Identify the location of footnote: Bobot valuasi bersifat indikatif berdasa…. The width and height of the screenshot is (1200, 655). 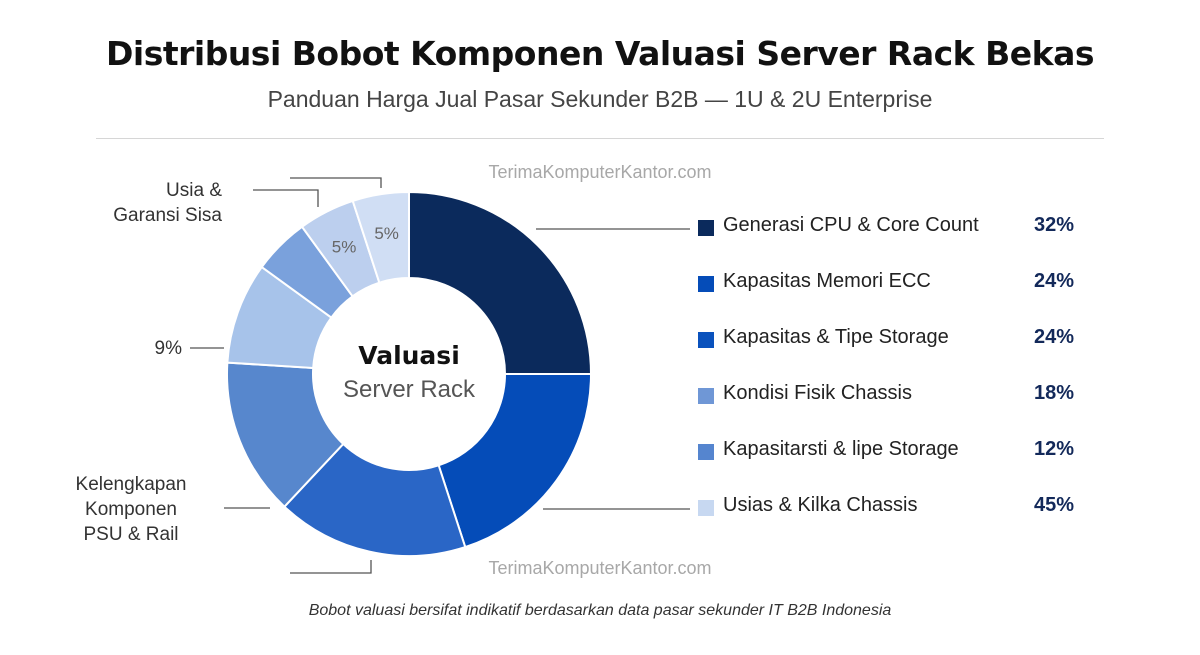
(600, 610).